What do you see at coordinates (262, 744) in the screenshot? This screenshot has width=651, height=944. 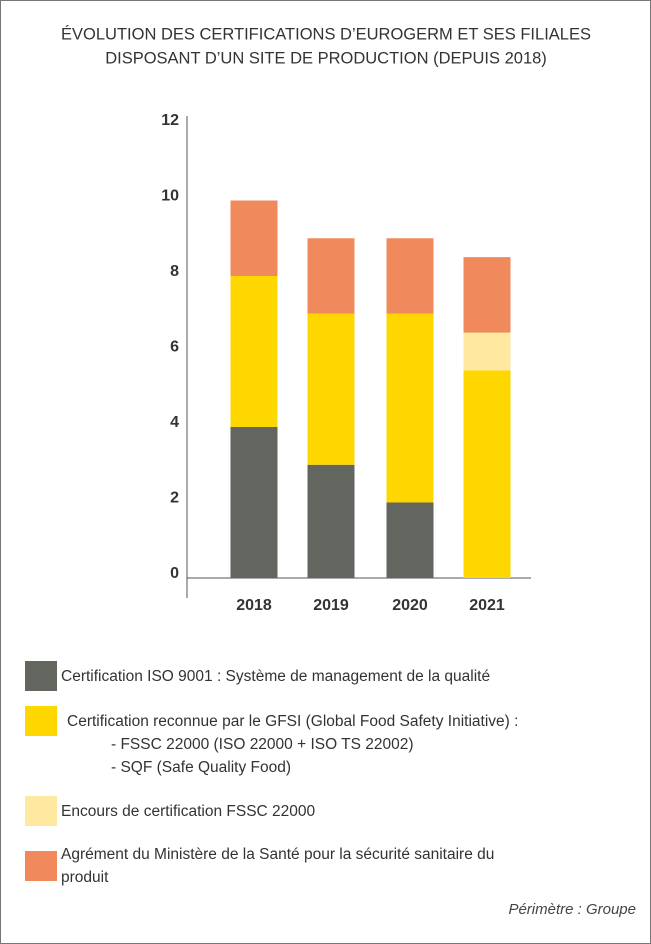 I see `legend-detail: - FSSC 22000 (ISO 22000 + ISO TS 22002)` at bounding box center [262, 744].